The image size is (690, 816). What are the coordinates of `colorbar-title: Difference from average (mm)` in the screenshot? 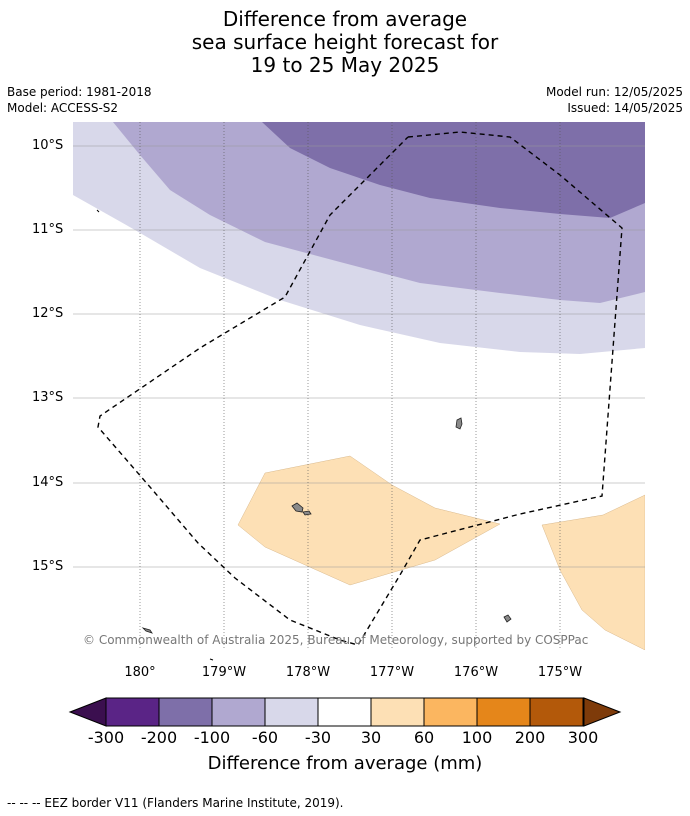 It's located at (345, 763).